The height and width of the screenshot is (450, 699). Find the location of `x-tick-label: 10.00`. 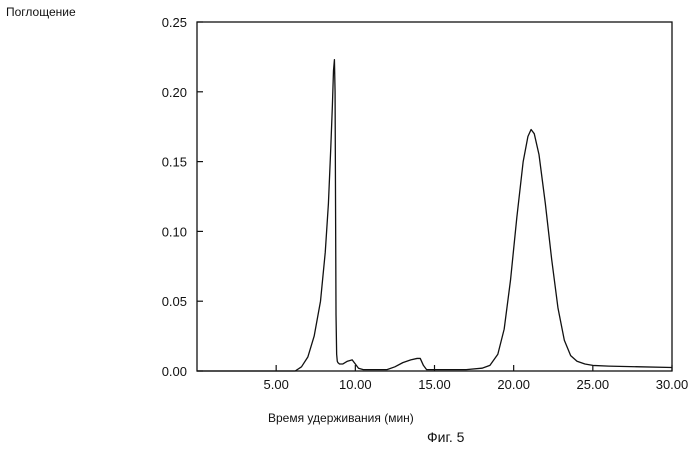

x-tick-label: 10.00 is located at coordinates (355, 384).